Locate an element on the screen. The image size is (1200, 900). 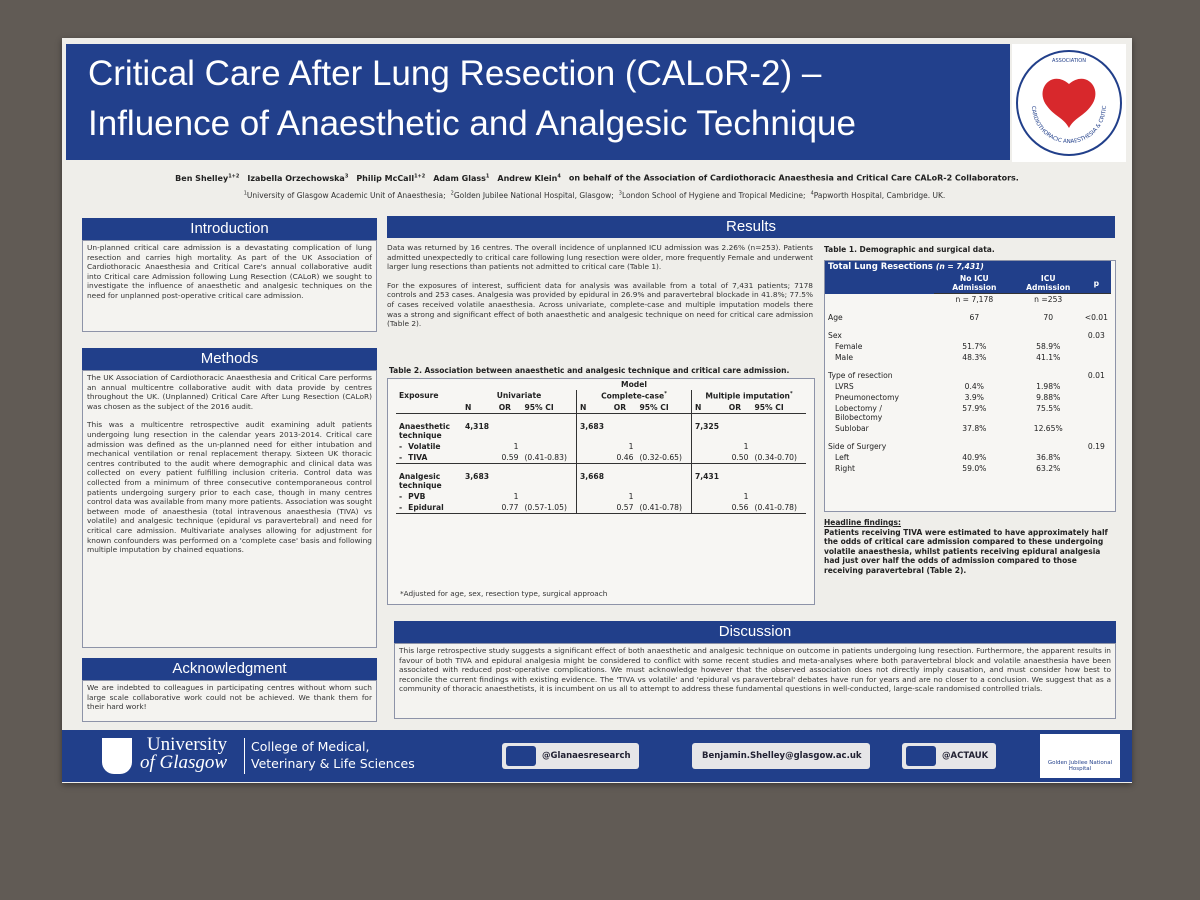
section-row: Type of resection 0.01 is located at coordinates (968, 372).